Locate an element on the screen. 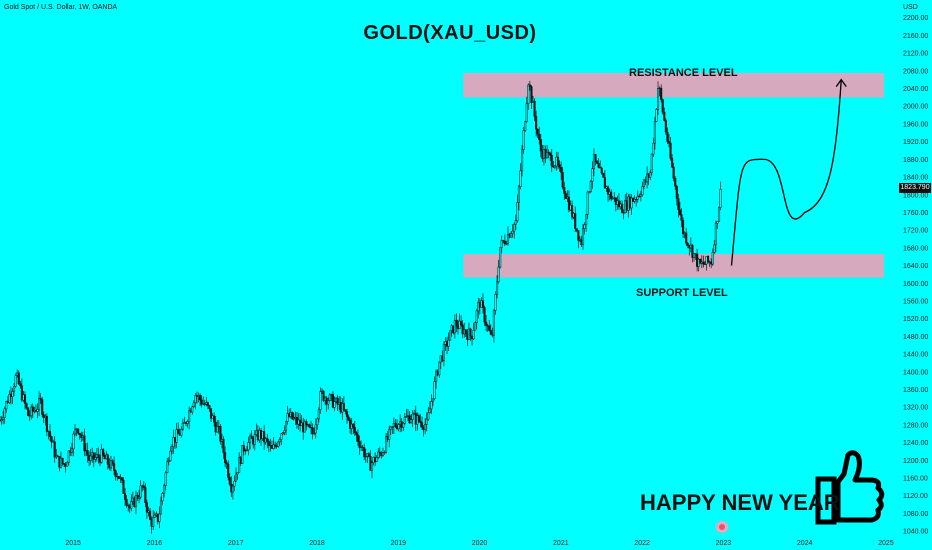 The height and width of the screenshot is (550, 932). price-tick-label: 2160.00 is located at coordinates (915, 36).